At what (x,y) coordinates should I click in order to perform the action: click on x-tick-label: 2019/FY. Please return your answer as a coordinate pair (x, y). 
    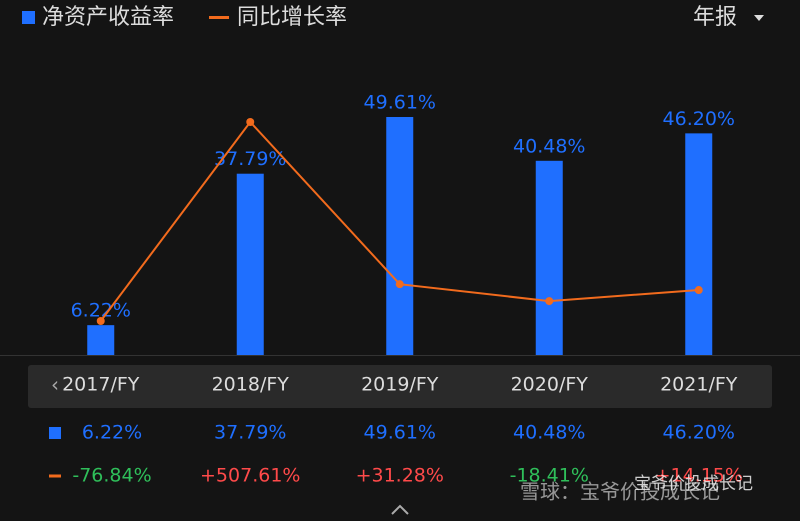
    Looking at the image, I should click on (400, 385).